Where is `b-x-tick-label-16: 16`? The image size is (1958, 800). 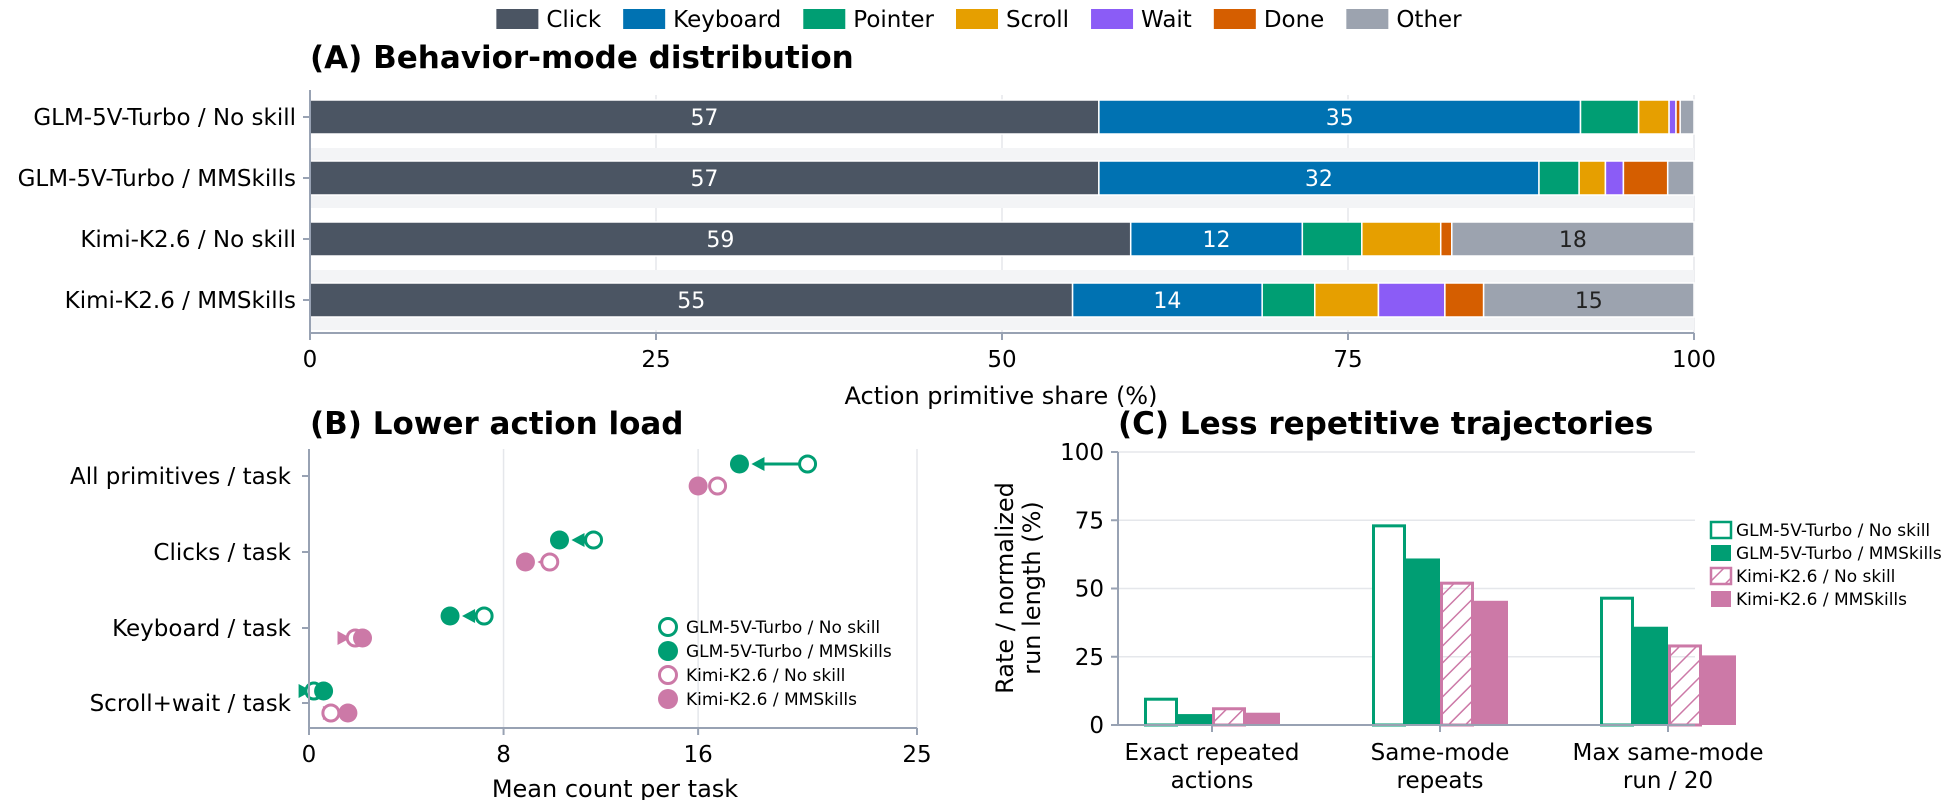 b-x-tick-label-16: 16 is located at coordinates (697, 755).